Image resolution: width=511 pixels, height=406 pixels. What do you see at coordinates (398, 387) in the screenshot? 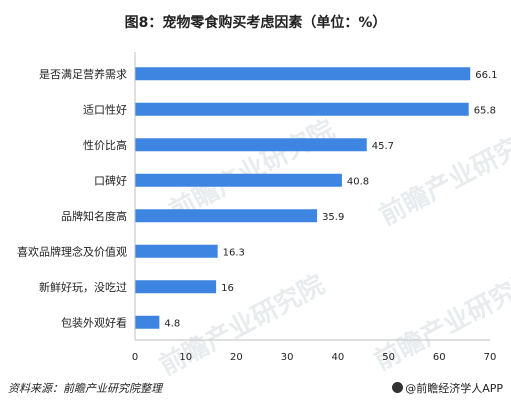
I see `brand-logo-icon` at bounding box center [398, 387].